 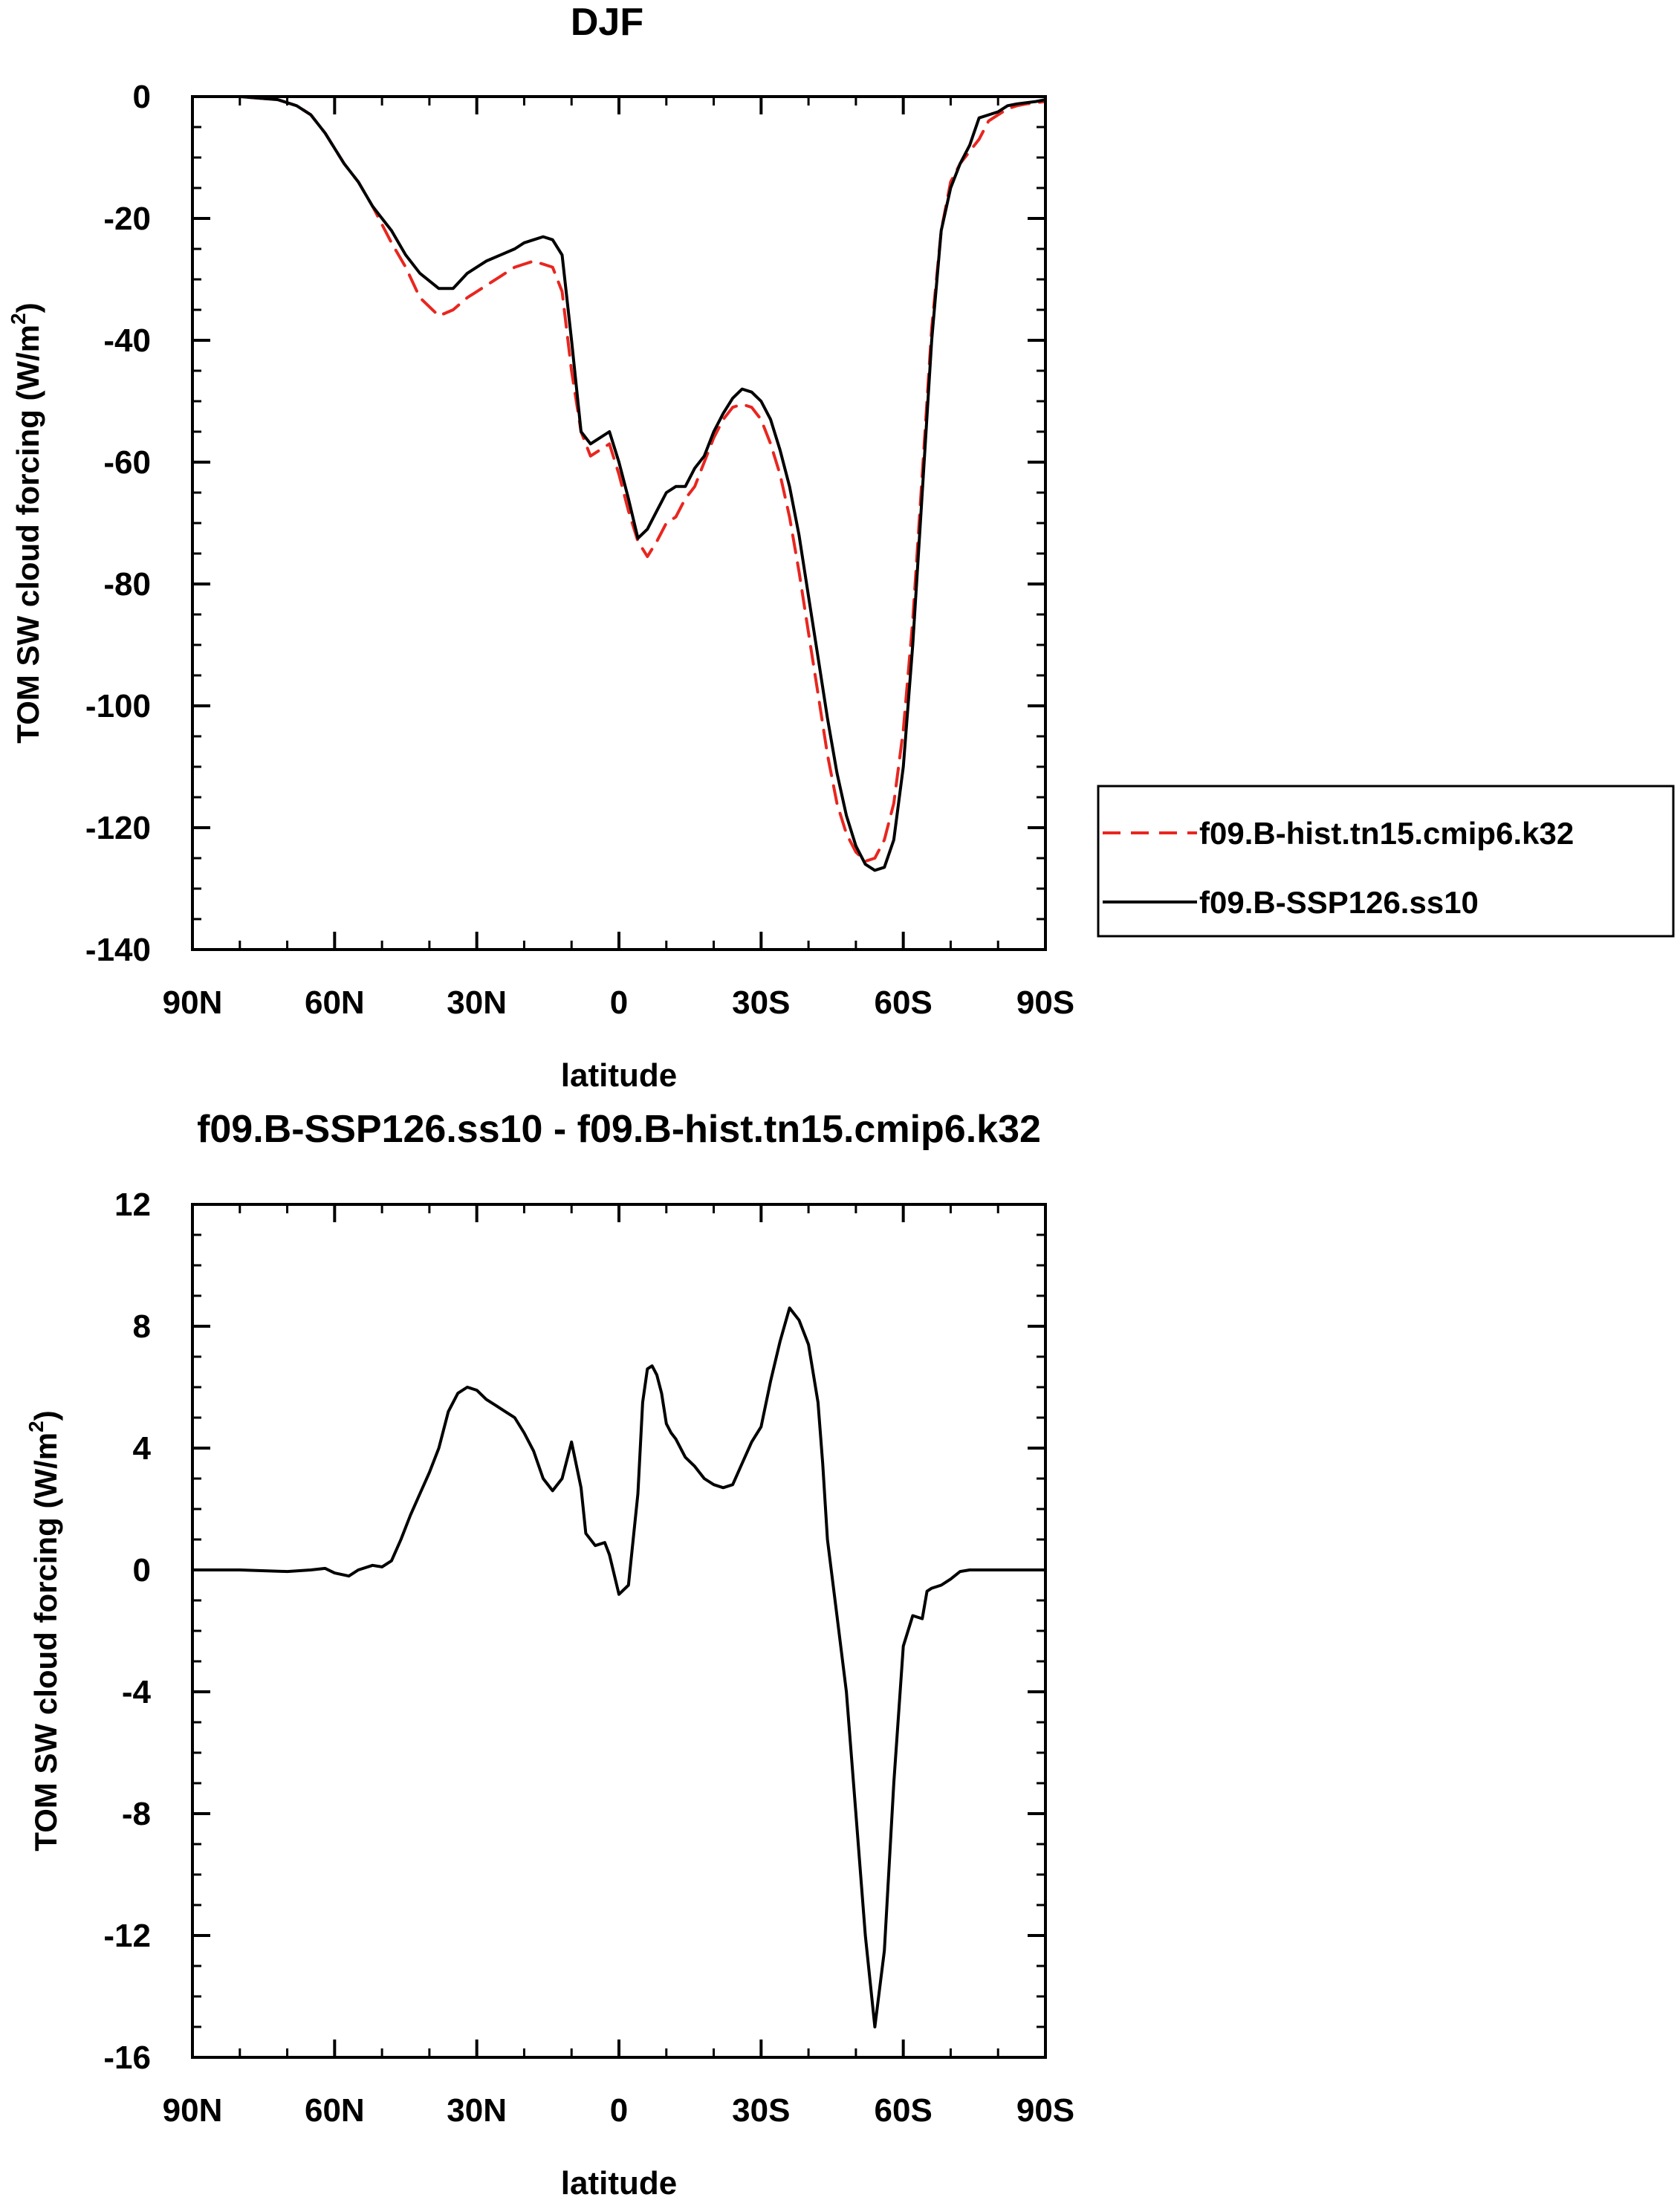 What do you see at coordinates (761, 2110) in the screenshot?
I see `bottom-x-tick-label: 30S` at bounding box center [761, 2110].